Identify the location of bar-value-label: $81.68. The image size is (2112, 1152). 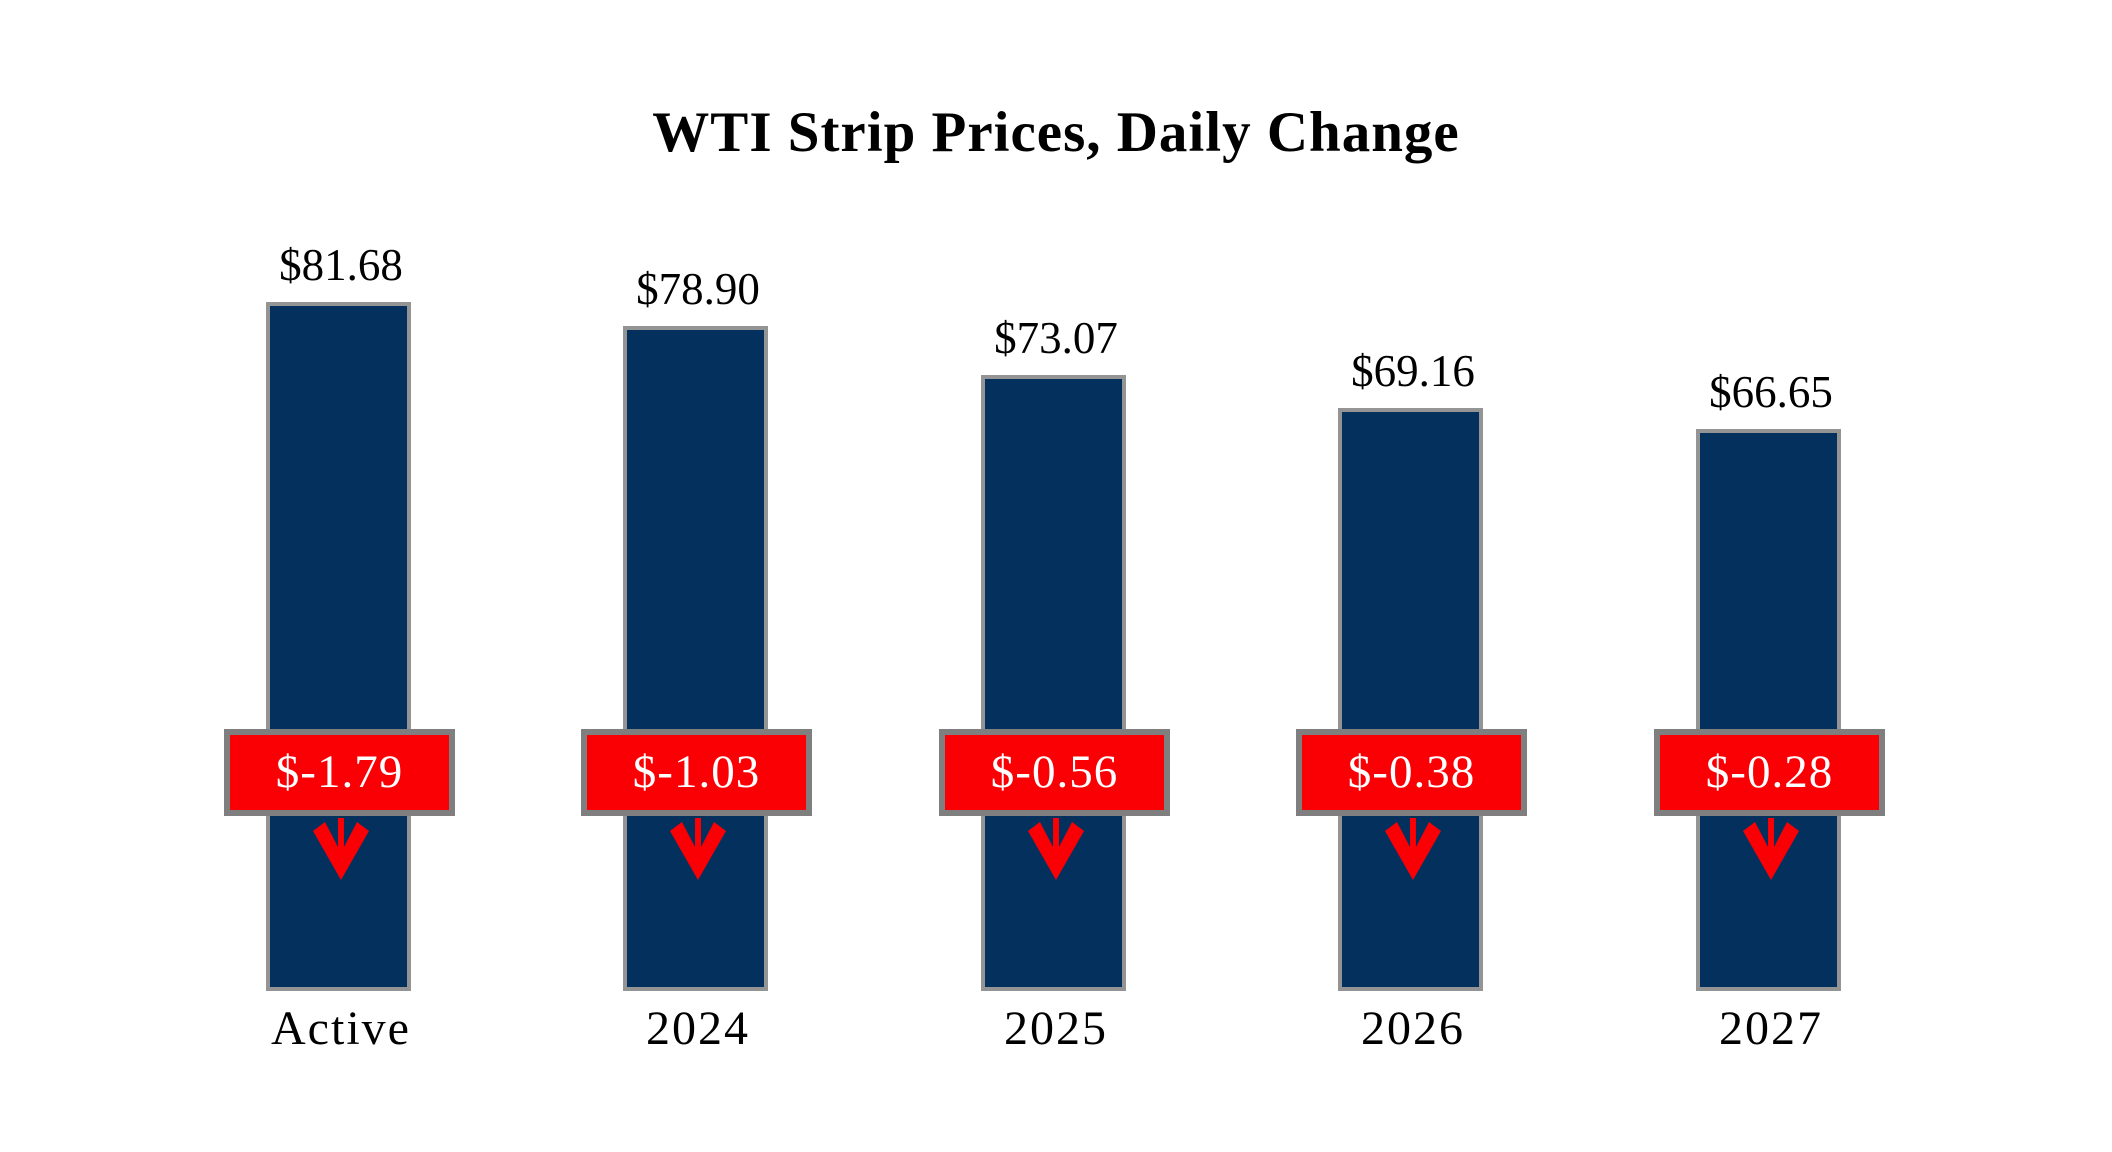
(341, 265).